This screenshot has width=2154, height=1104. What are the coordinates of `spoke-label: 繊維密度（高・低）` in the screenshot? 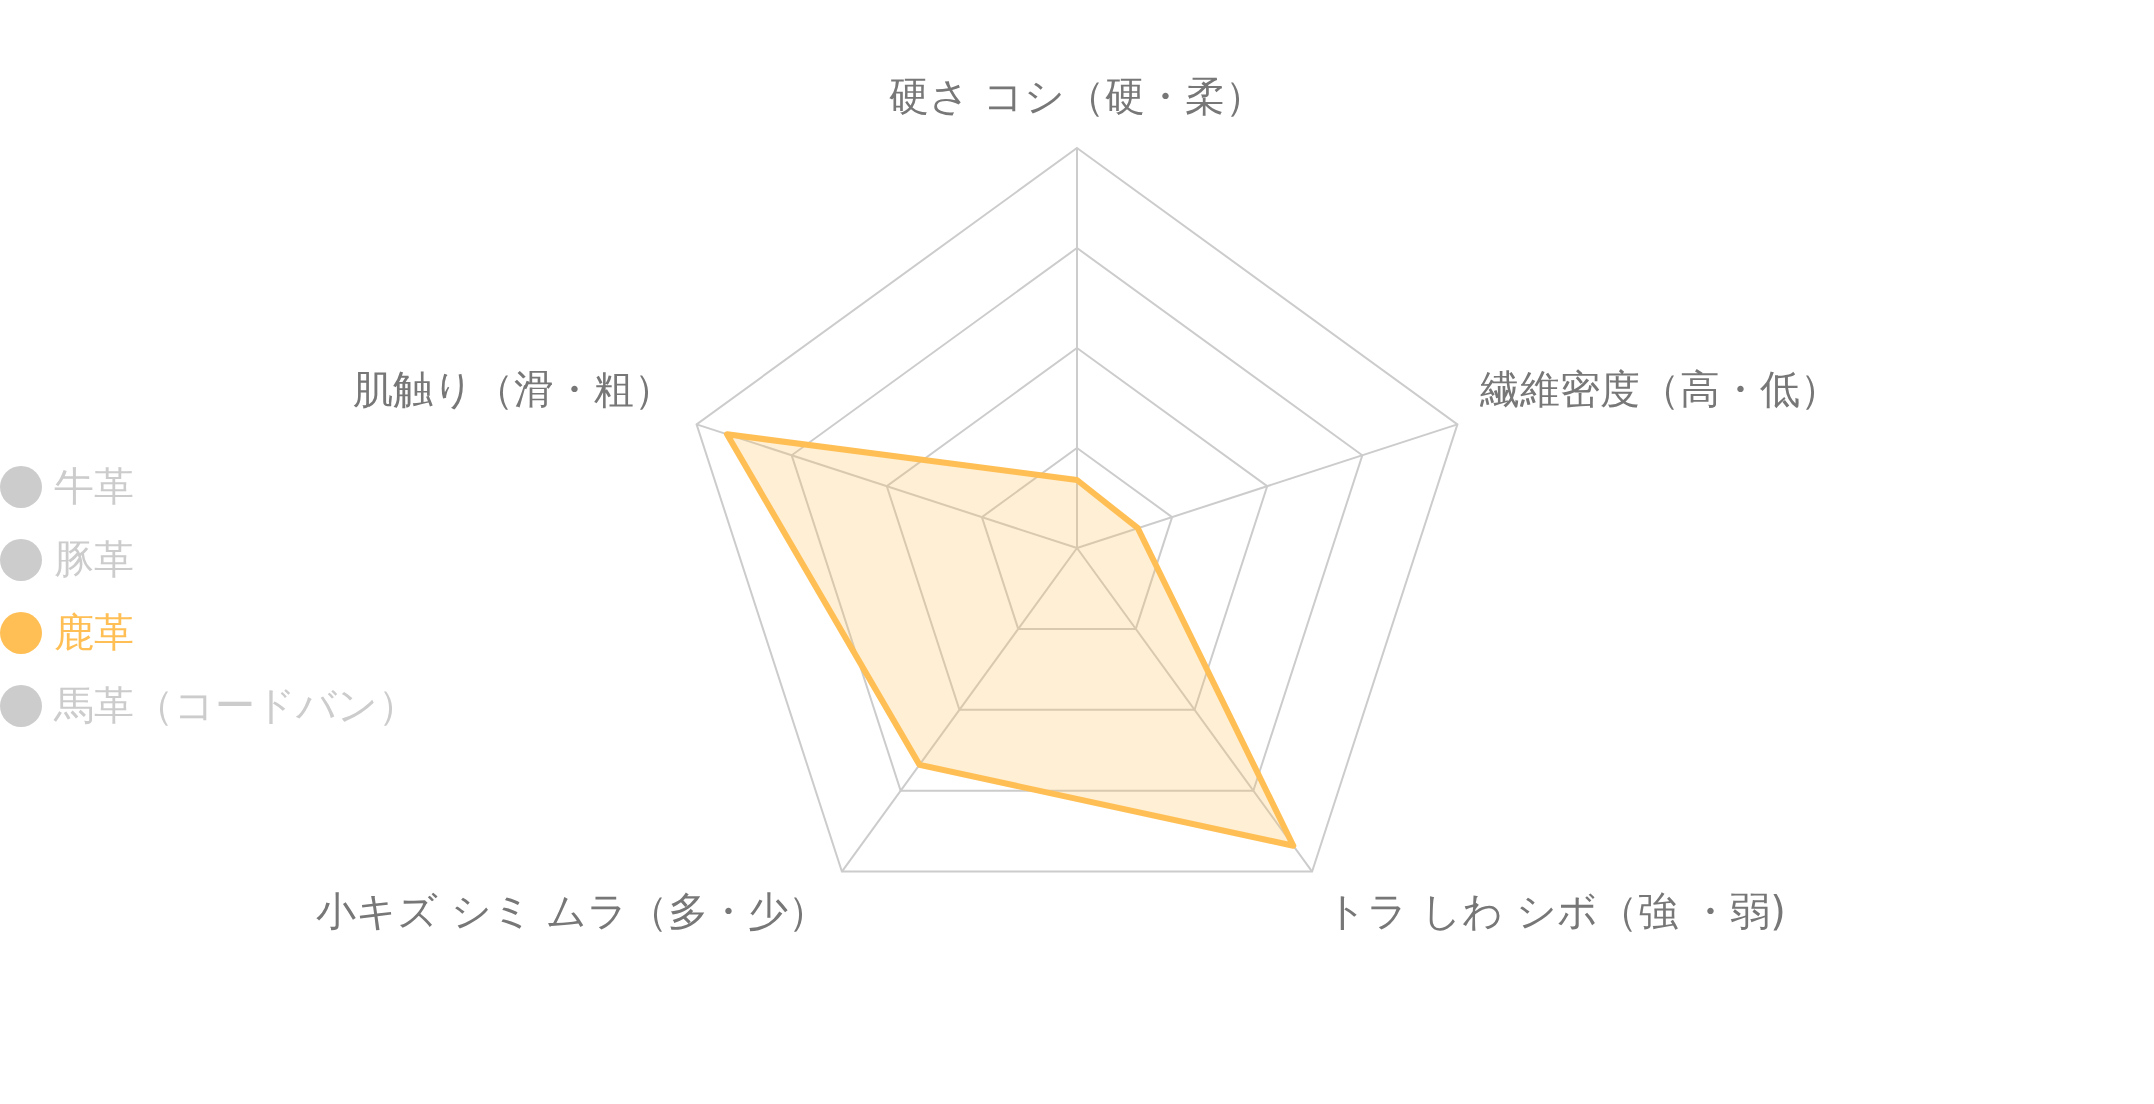 It's located at (1660, 389).